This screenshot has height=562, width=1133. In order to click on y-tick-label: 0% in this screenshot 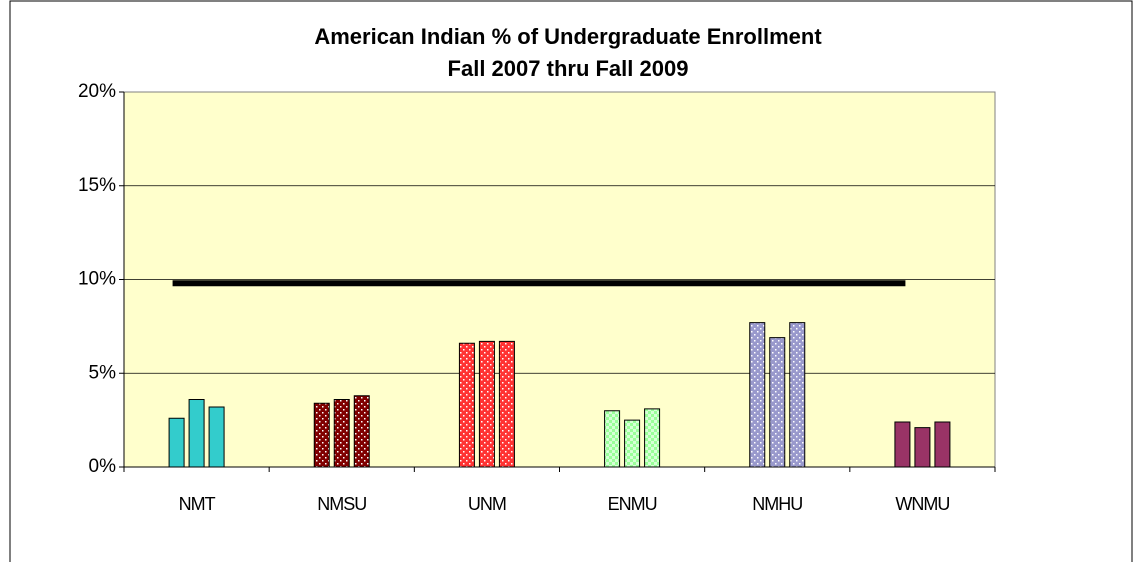, I will do `click(103, 466)`.